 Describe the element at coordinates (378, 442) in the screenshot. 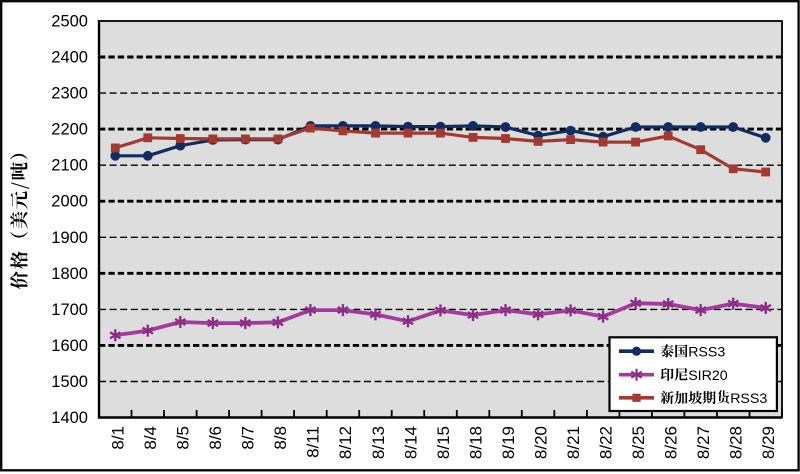

I see `svg-text: 8/13` at that location.